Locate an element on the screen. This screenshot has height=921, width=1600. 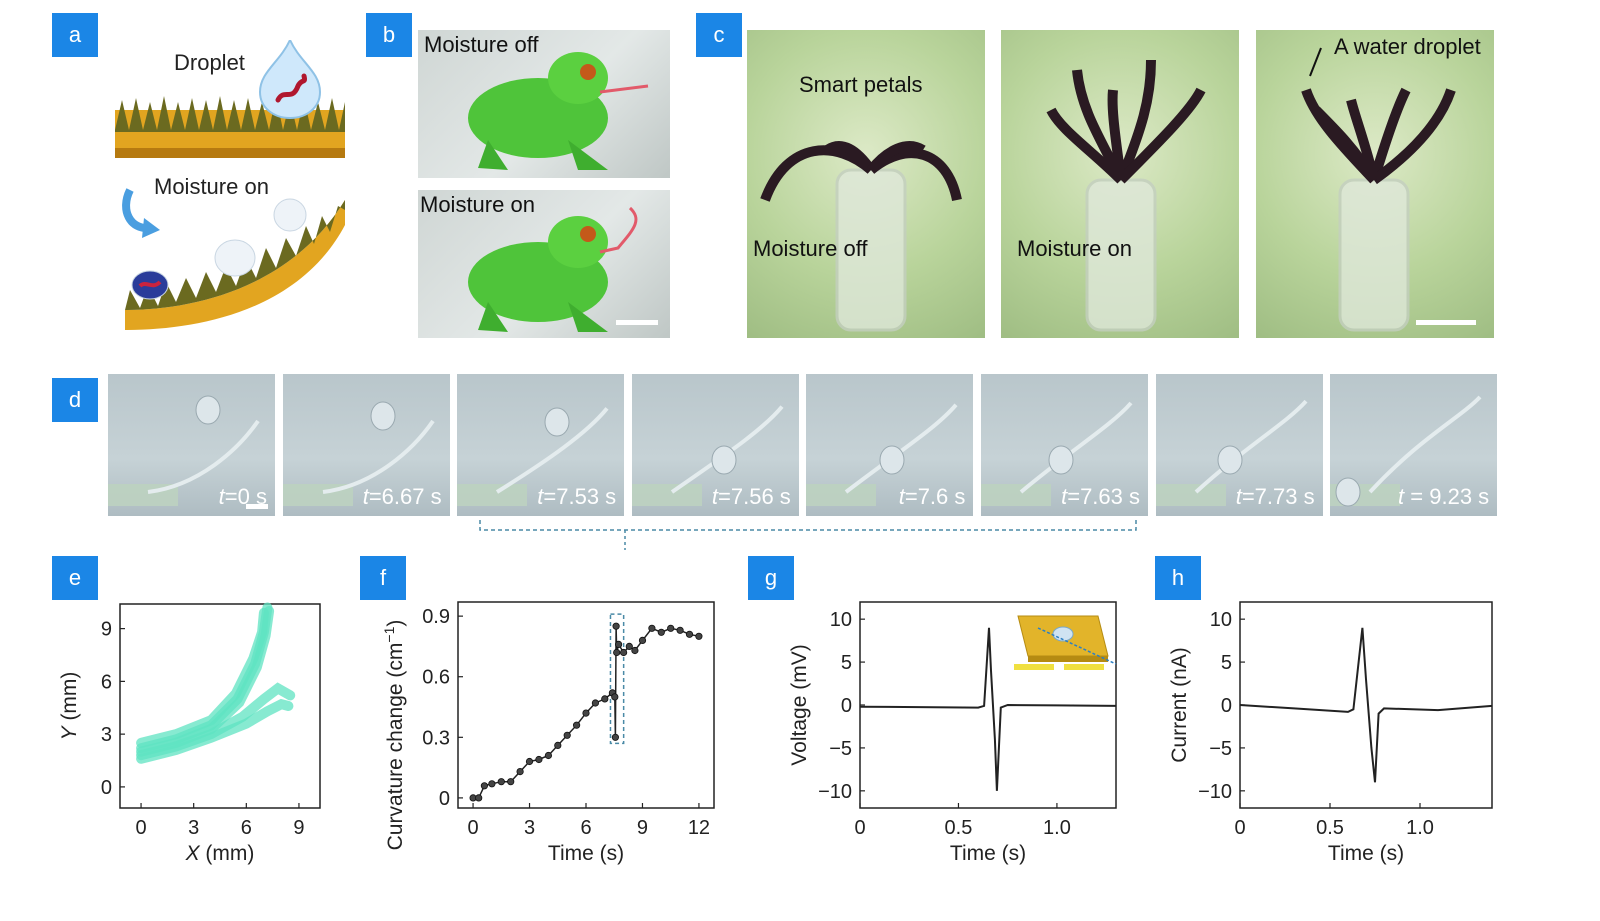
time-frame-0: t=0 s is located at coordinates (191, 445).